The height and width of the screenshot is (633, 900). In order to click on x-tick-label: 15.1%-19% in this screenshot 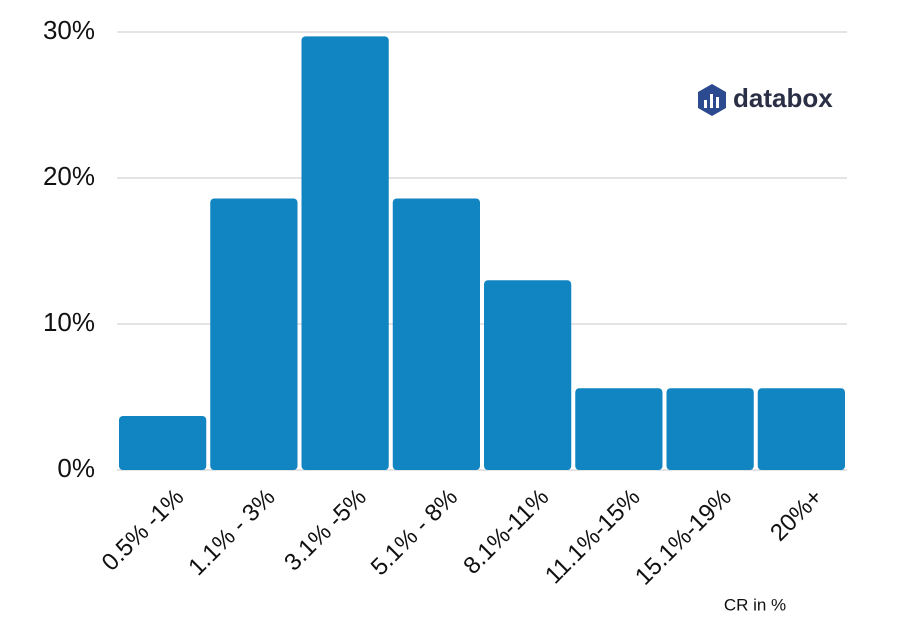, I will do `click(683, 537)`.